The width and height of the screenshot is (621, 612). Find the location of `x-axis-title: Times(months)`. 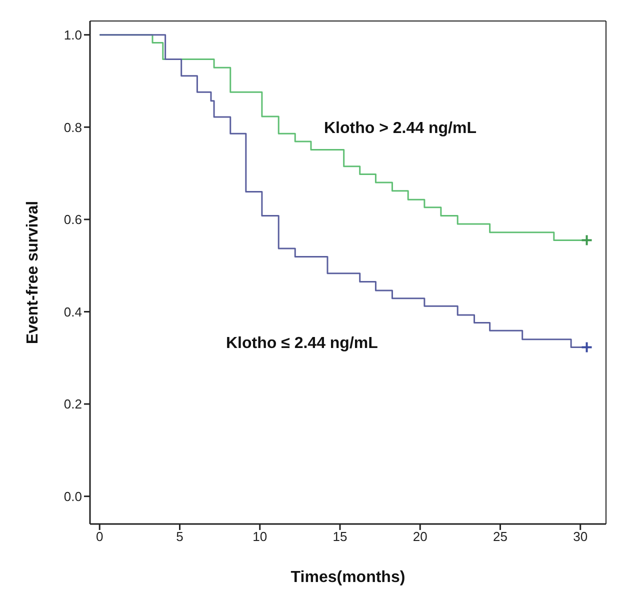

x-axis-title: Times(months) is located at coordinates (348, 577).